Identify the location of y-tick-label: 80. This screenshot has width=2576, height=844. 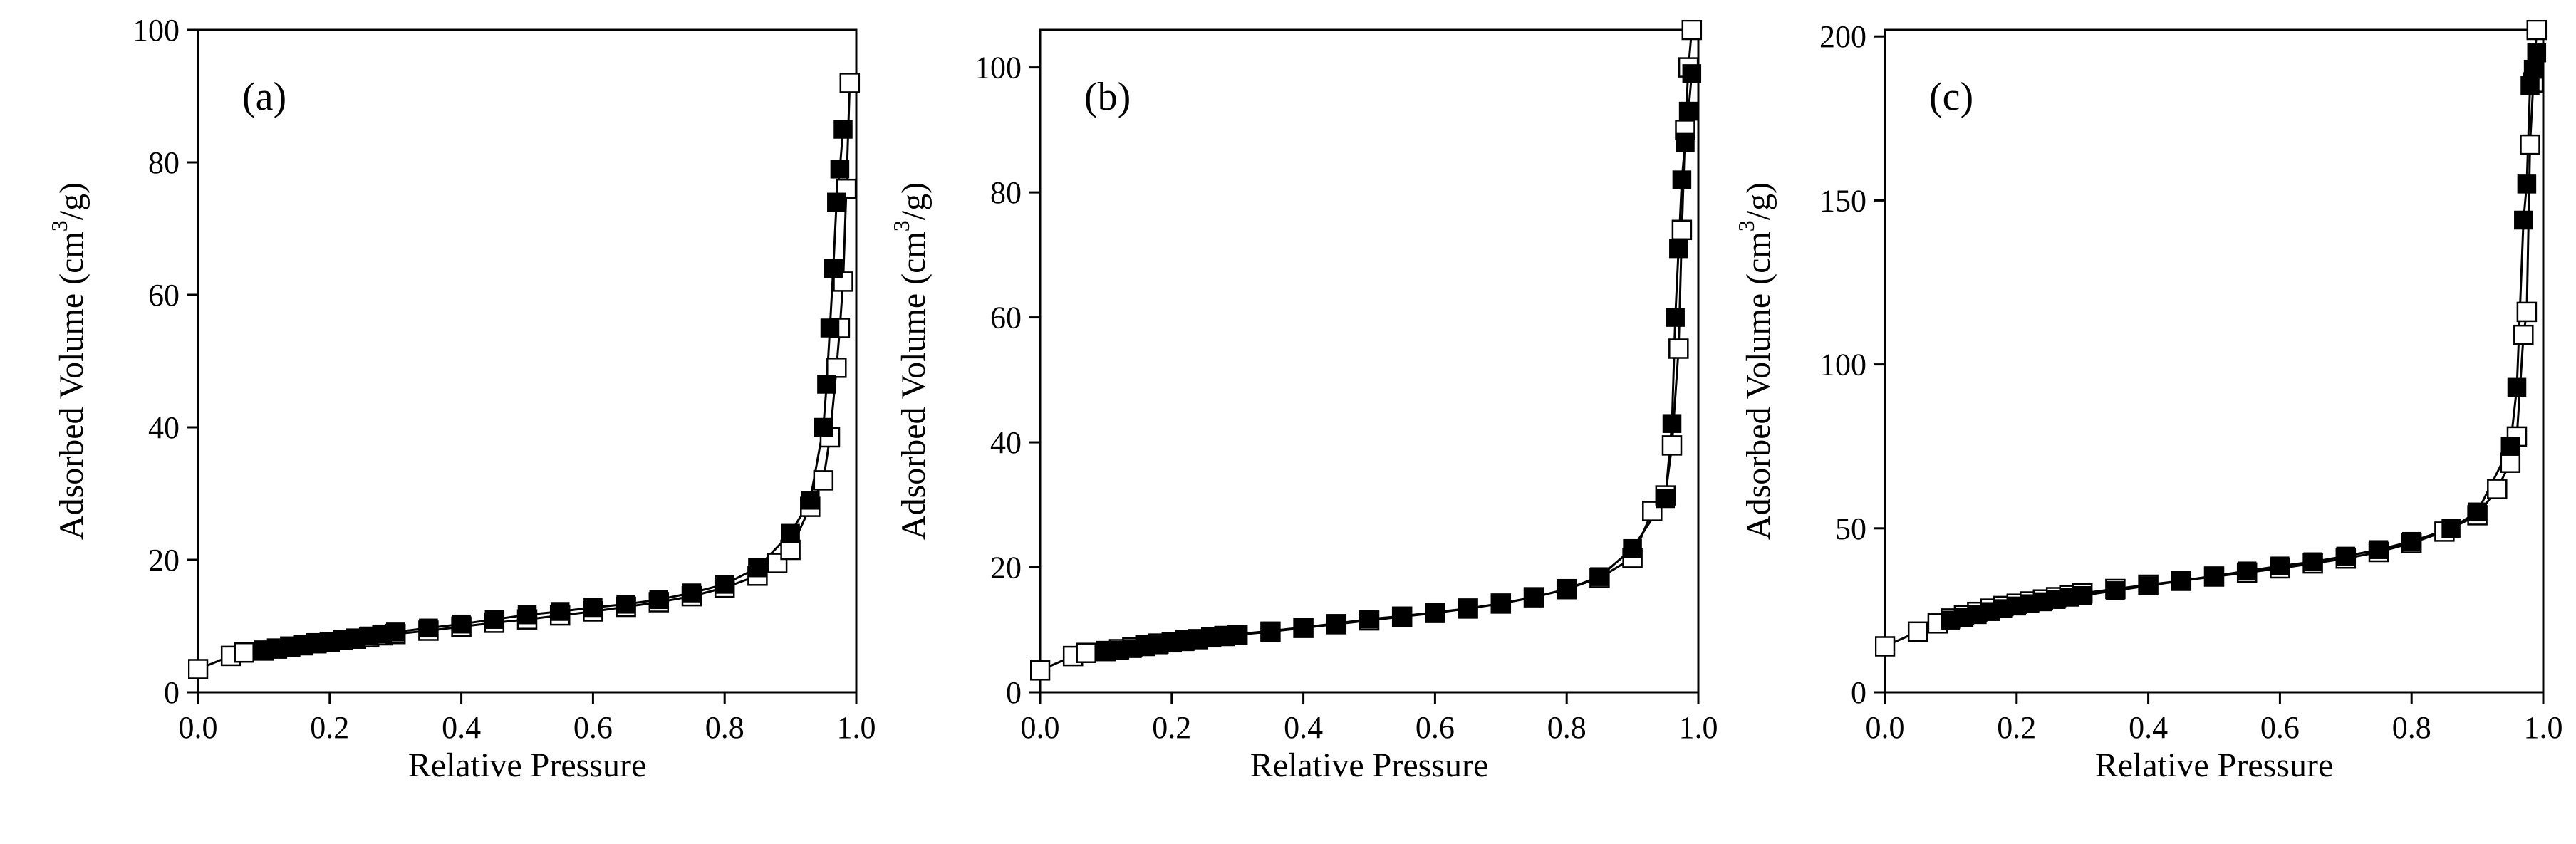
(164, 162).